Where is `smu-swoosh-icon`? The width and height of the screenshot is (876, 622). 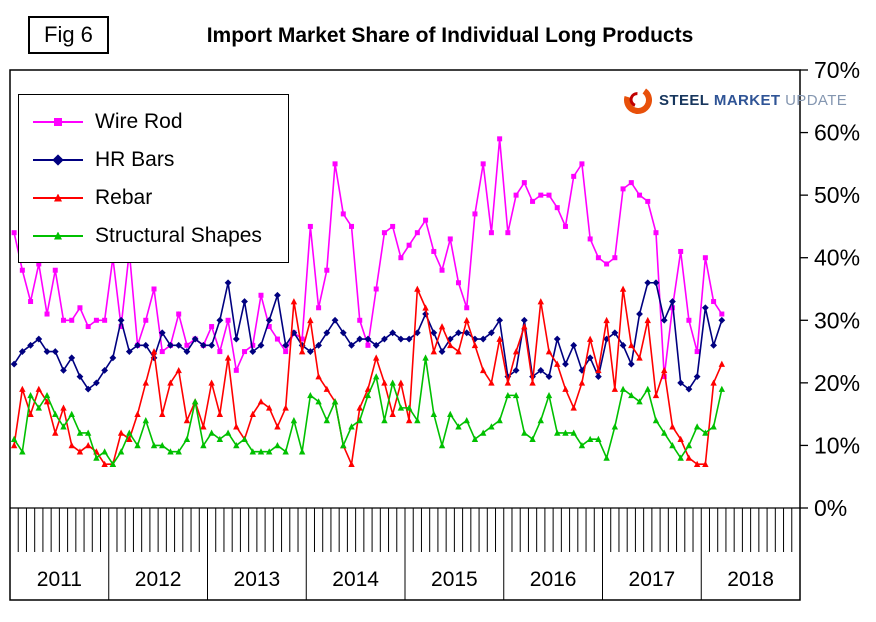
smu-swoosh-icon is located at coordinates (638, 100).